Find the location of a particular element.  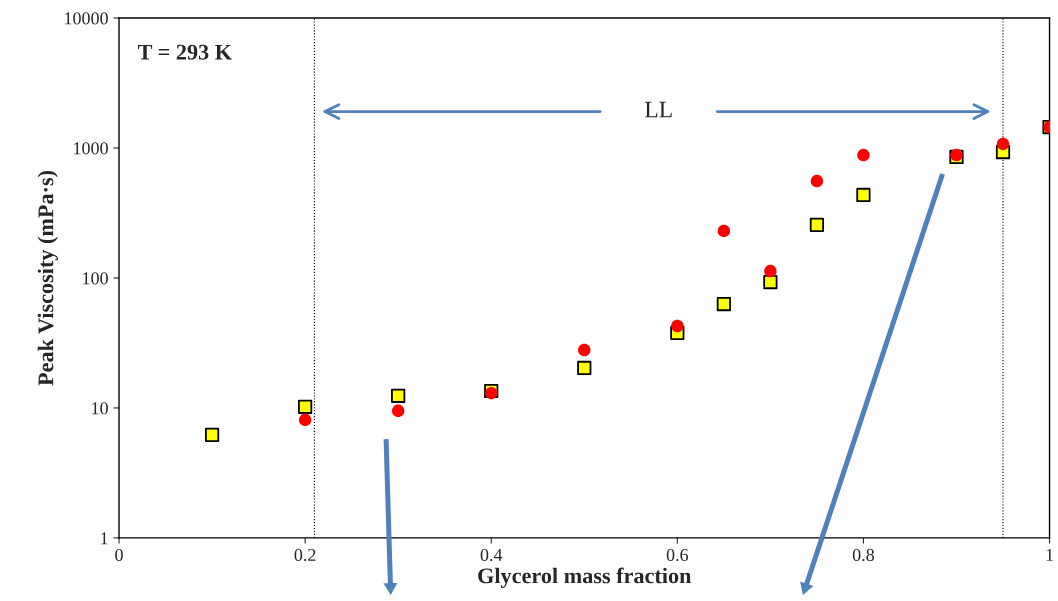

x-axis-title: Glycerol mass fraction is located at coordinates (585, 577).